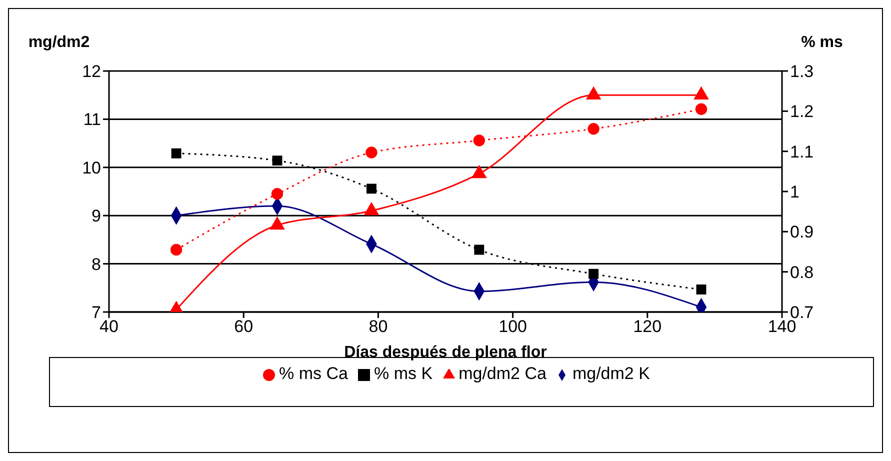 This screenshot has width=891, height=461. Describe the element at coordinates (244, 326) in the screenshot. I see `x-tick-label: 60` at that location.